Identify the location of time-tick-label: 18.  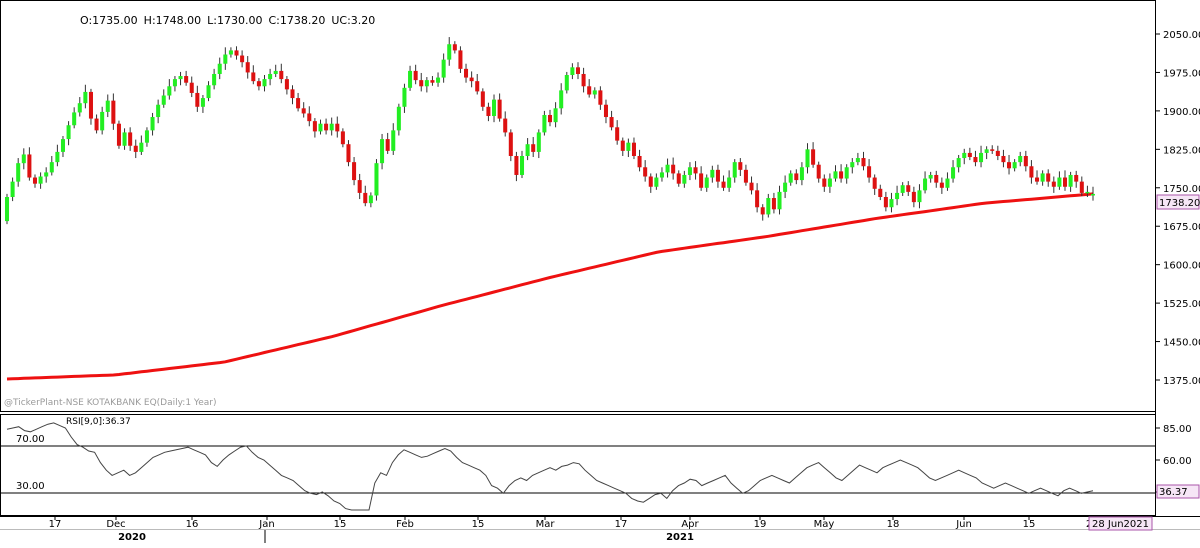
(893, 524).